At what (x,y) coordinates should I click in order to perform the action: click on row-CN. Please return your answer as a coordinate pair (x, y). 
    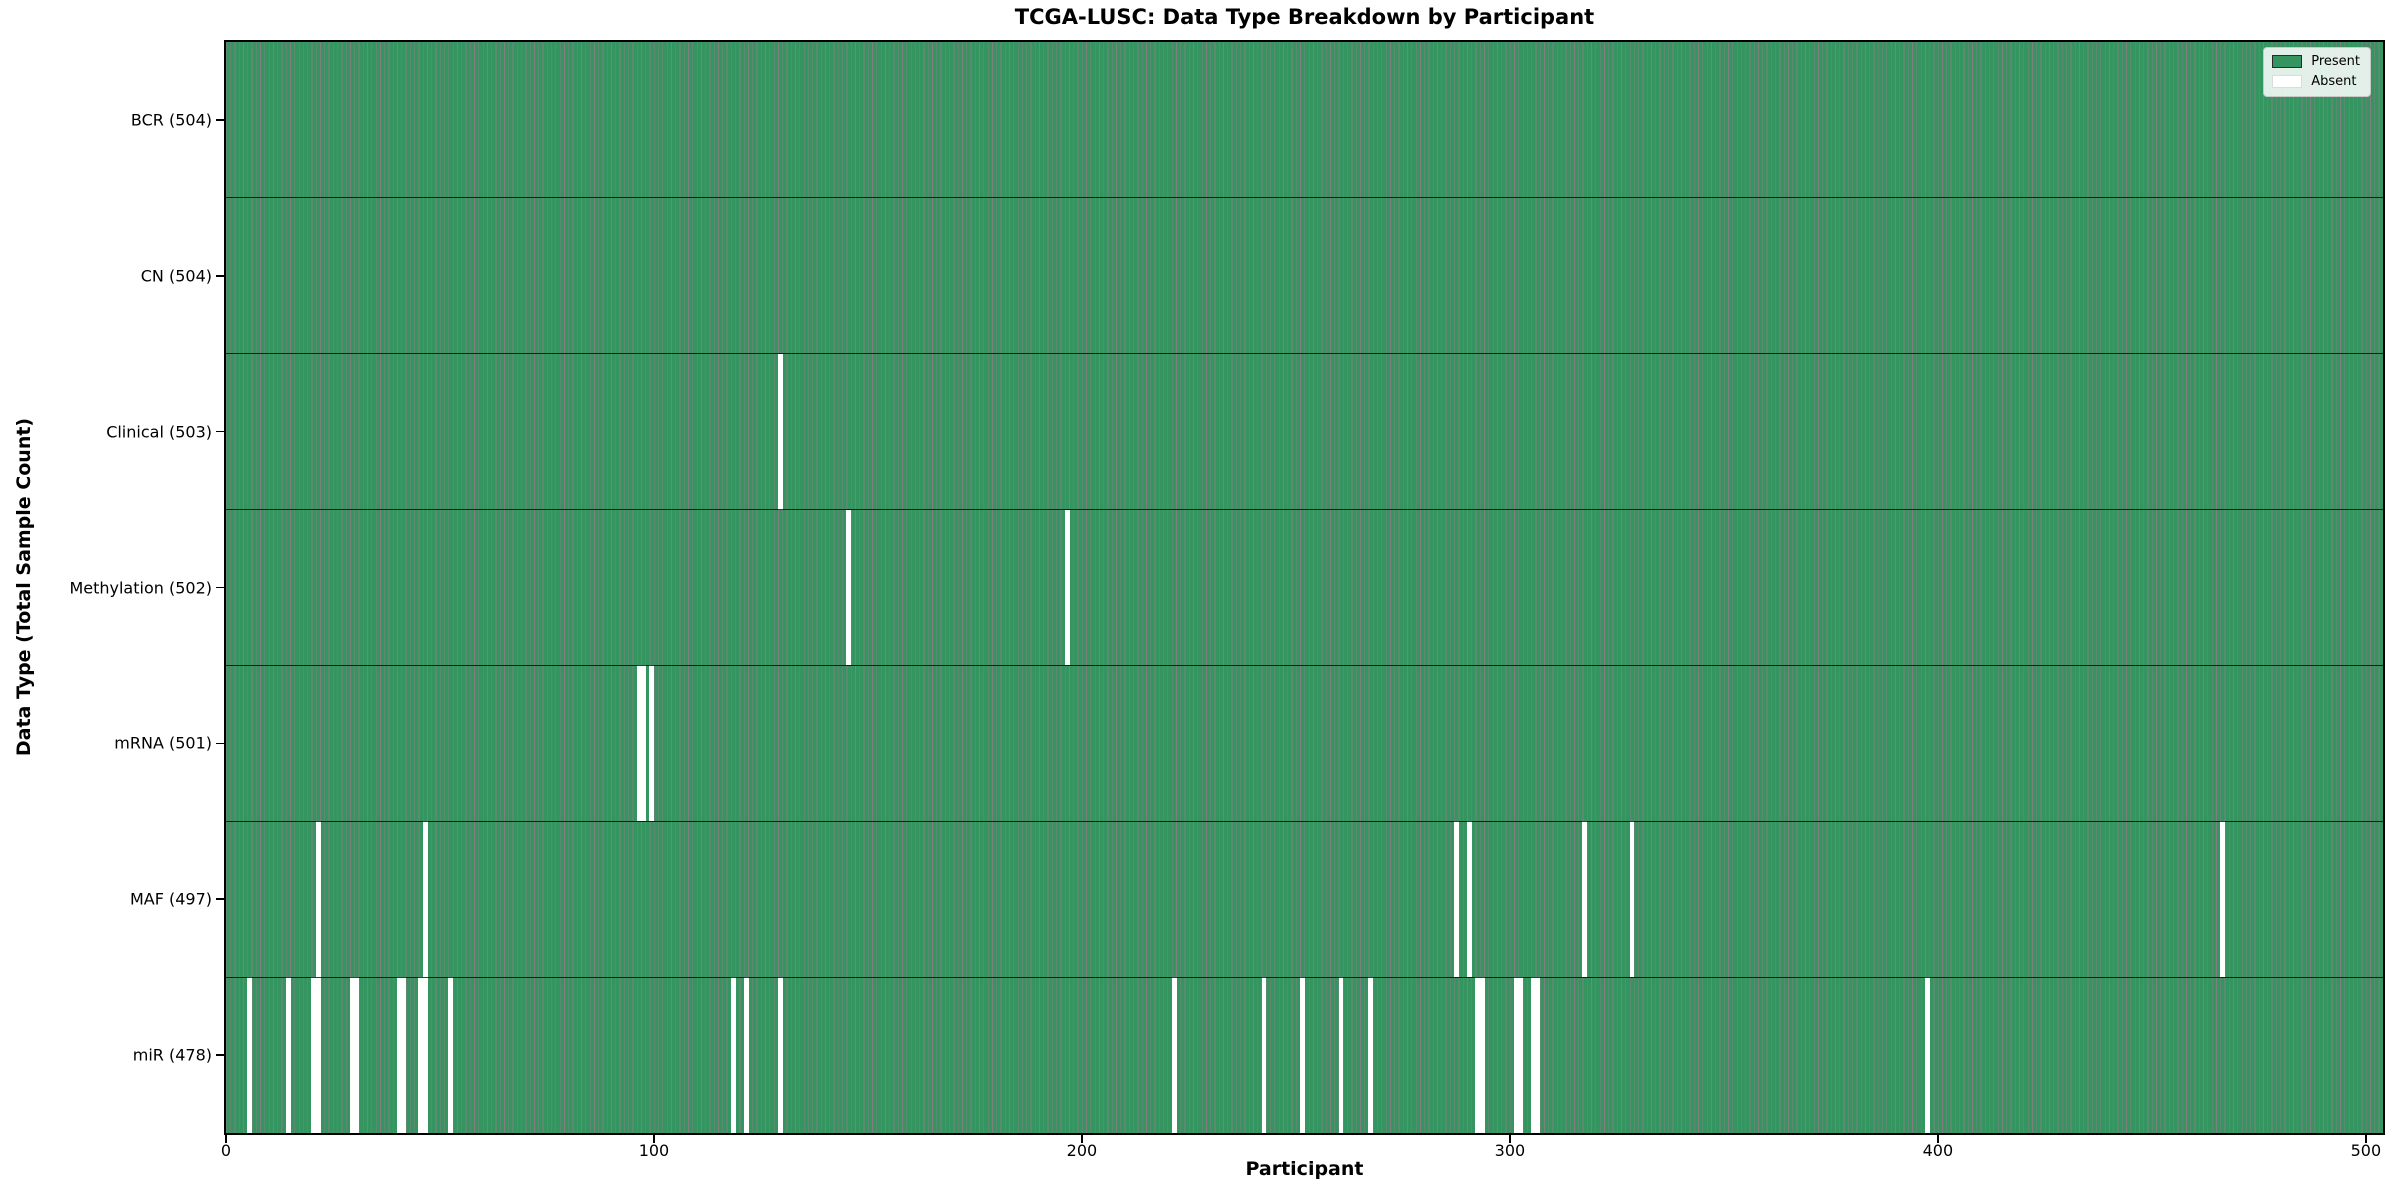
    Looking at the image, I should click on (1304, 275).